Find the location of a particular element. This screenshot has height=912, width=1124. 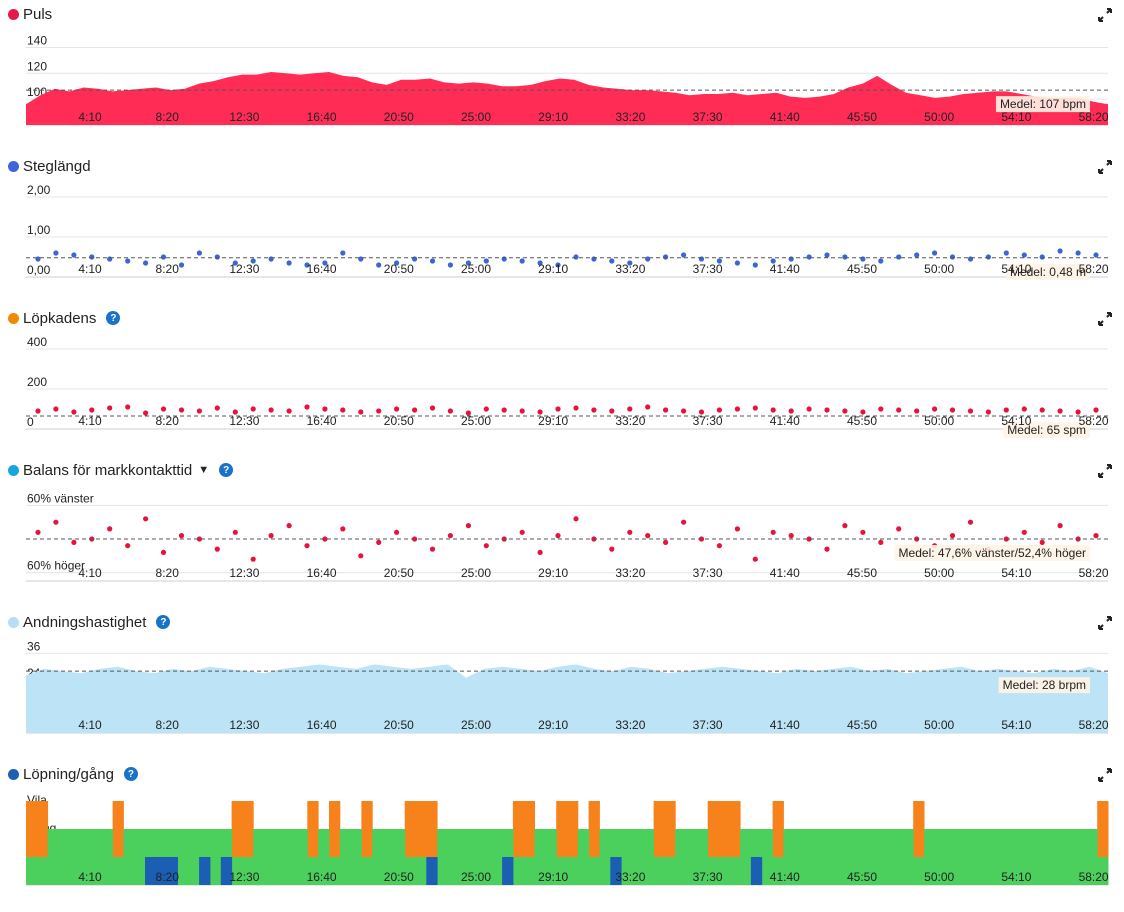

x-tick-label: 41:40 is located at coordinates (785, 421).